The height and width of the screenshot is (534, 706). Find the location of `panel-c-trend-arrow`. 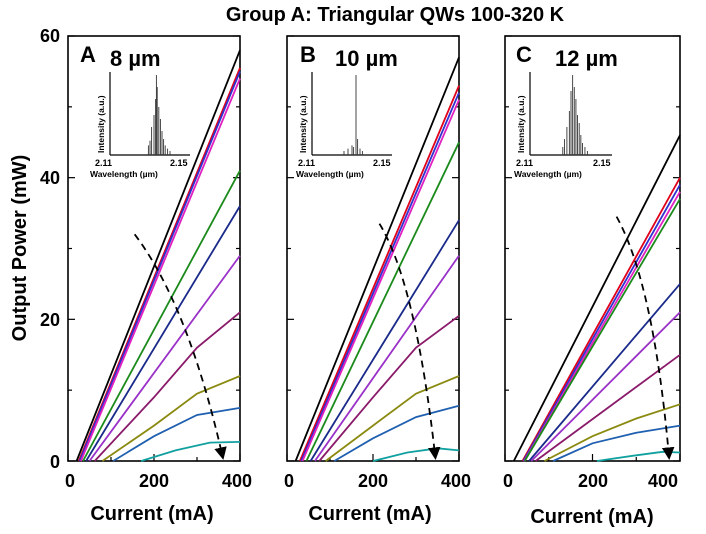

panel-c-trend-arrow is located at coordinates (645, 338).